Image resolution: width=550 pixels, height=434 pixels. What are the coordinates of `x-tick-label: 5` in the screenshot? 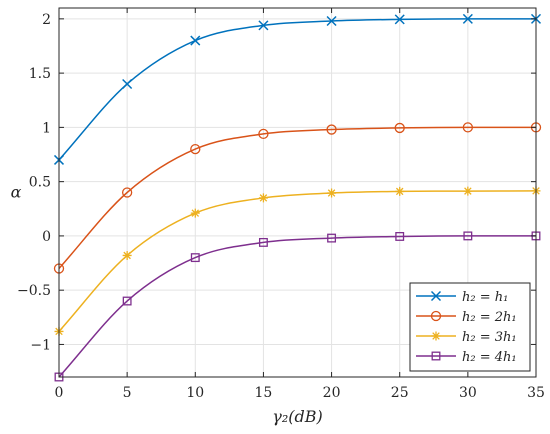 It's located at (127, 393).